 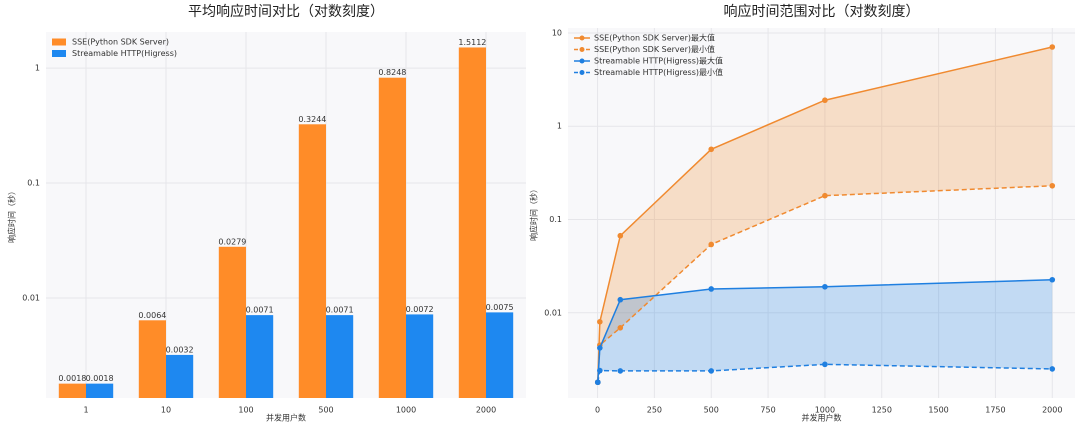 What do you see at coordinates (654, 38) in the screenshot?
I see `legend-label: SSE(Python SDK Server)最大值` at bounding box center [654, 38].